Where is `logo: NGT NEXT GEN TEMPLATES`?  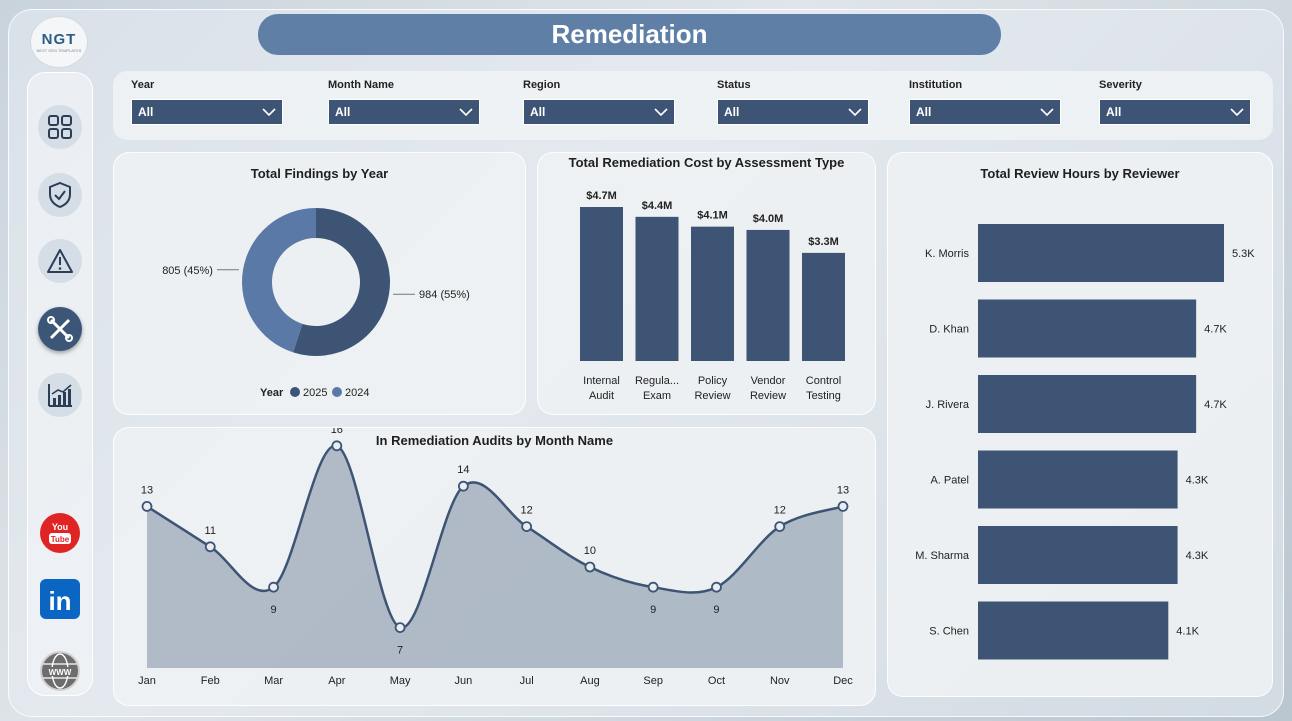 logo: NGT NEXT GEN TEMPLATES is located at coordinates (59, 42).